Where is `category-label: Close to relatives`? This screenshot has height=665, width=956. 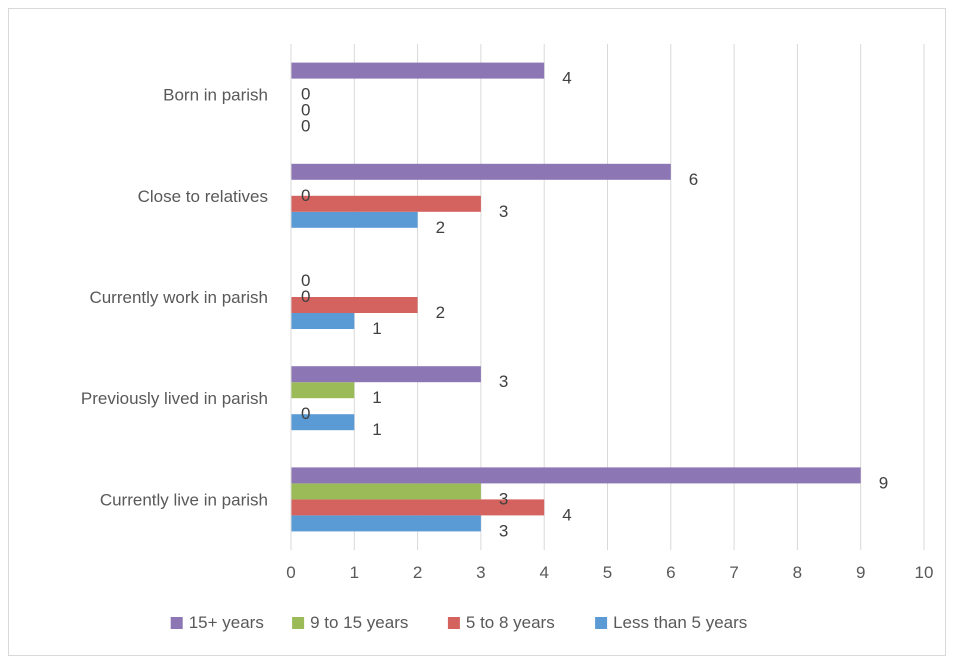 category-label: Close to relatives is located at coordinates (203, 196).